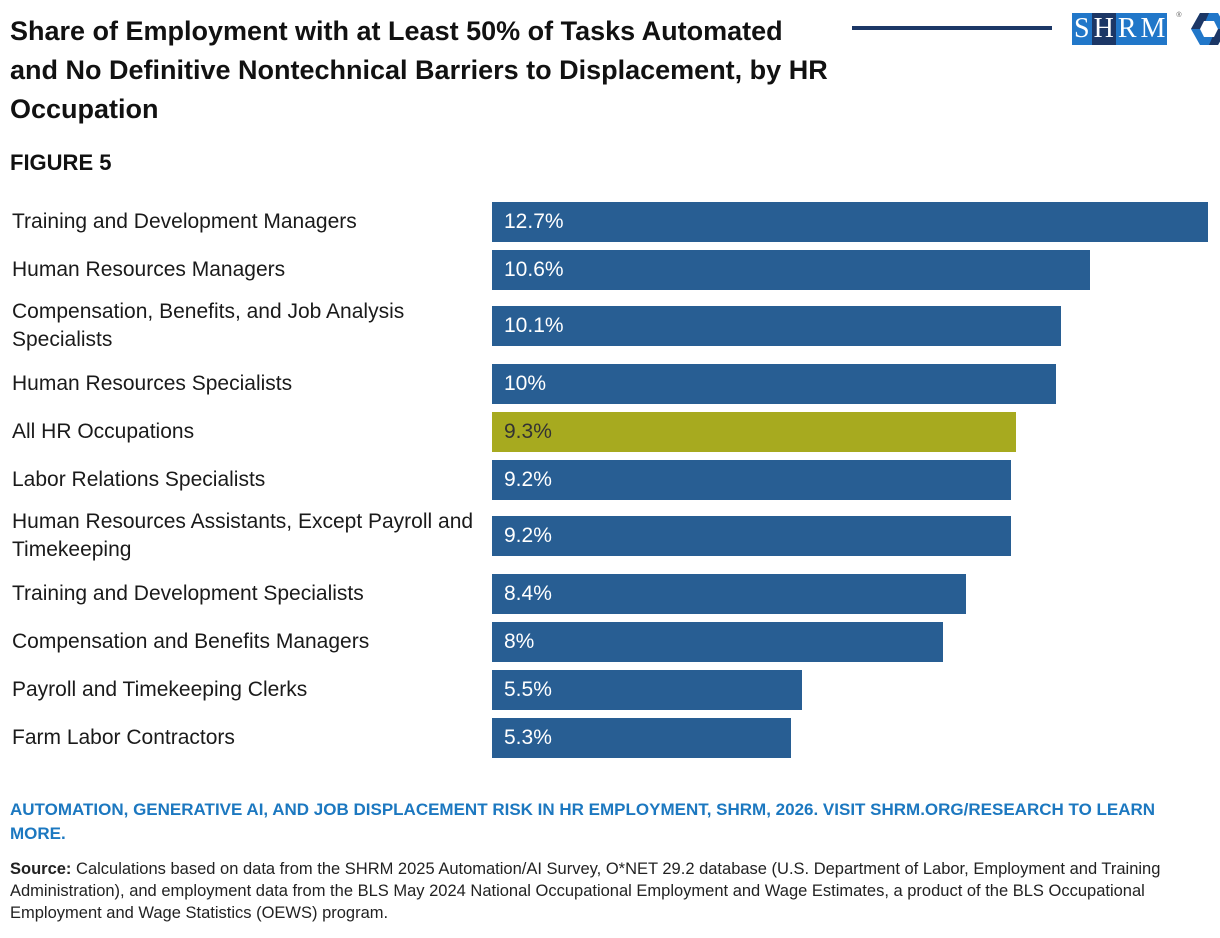 The image size is (1220, 938). What do you see at coordinates (534, 325) in the screenshot?
I see `value-label: 10.1%` at bounding box center [534, 325].